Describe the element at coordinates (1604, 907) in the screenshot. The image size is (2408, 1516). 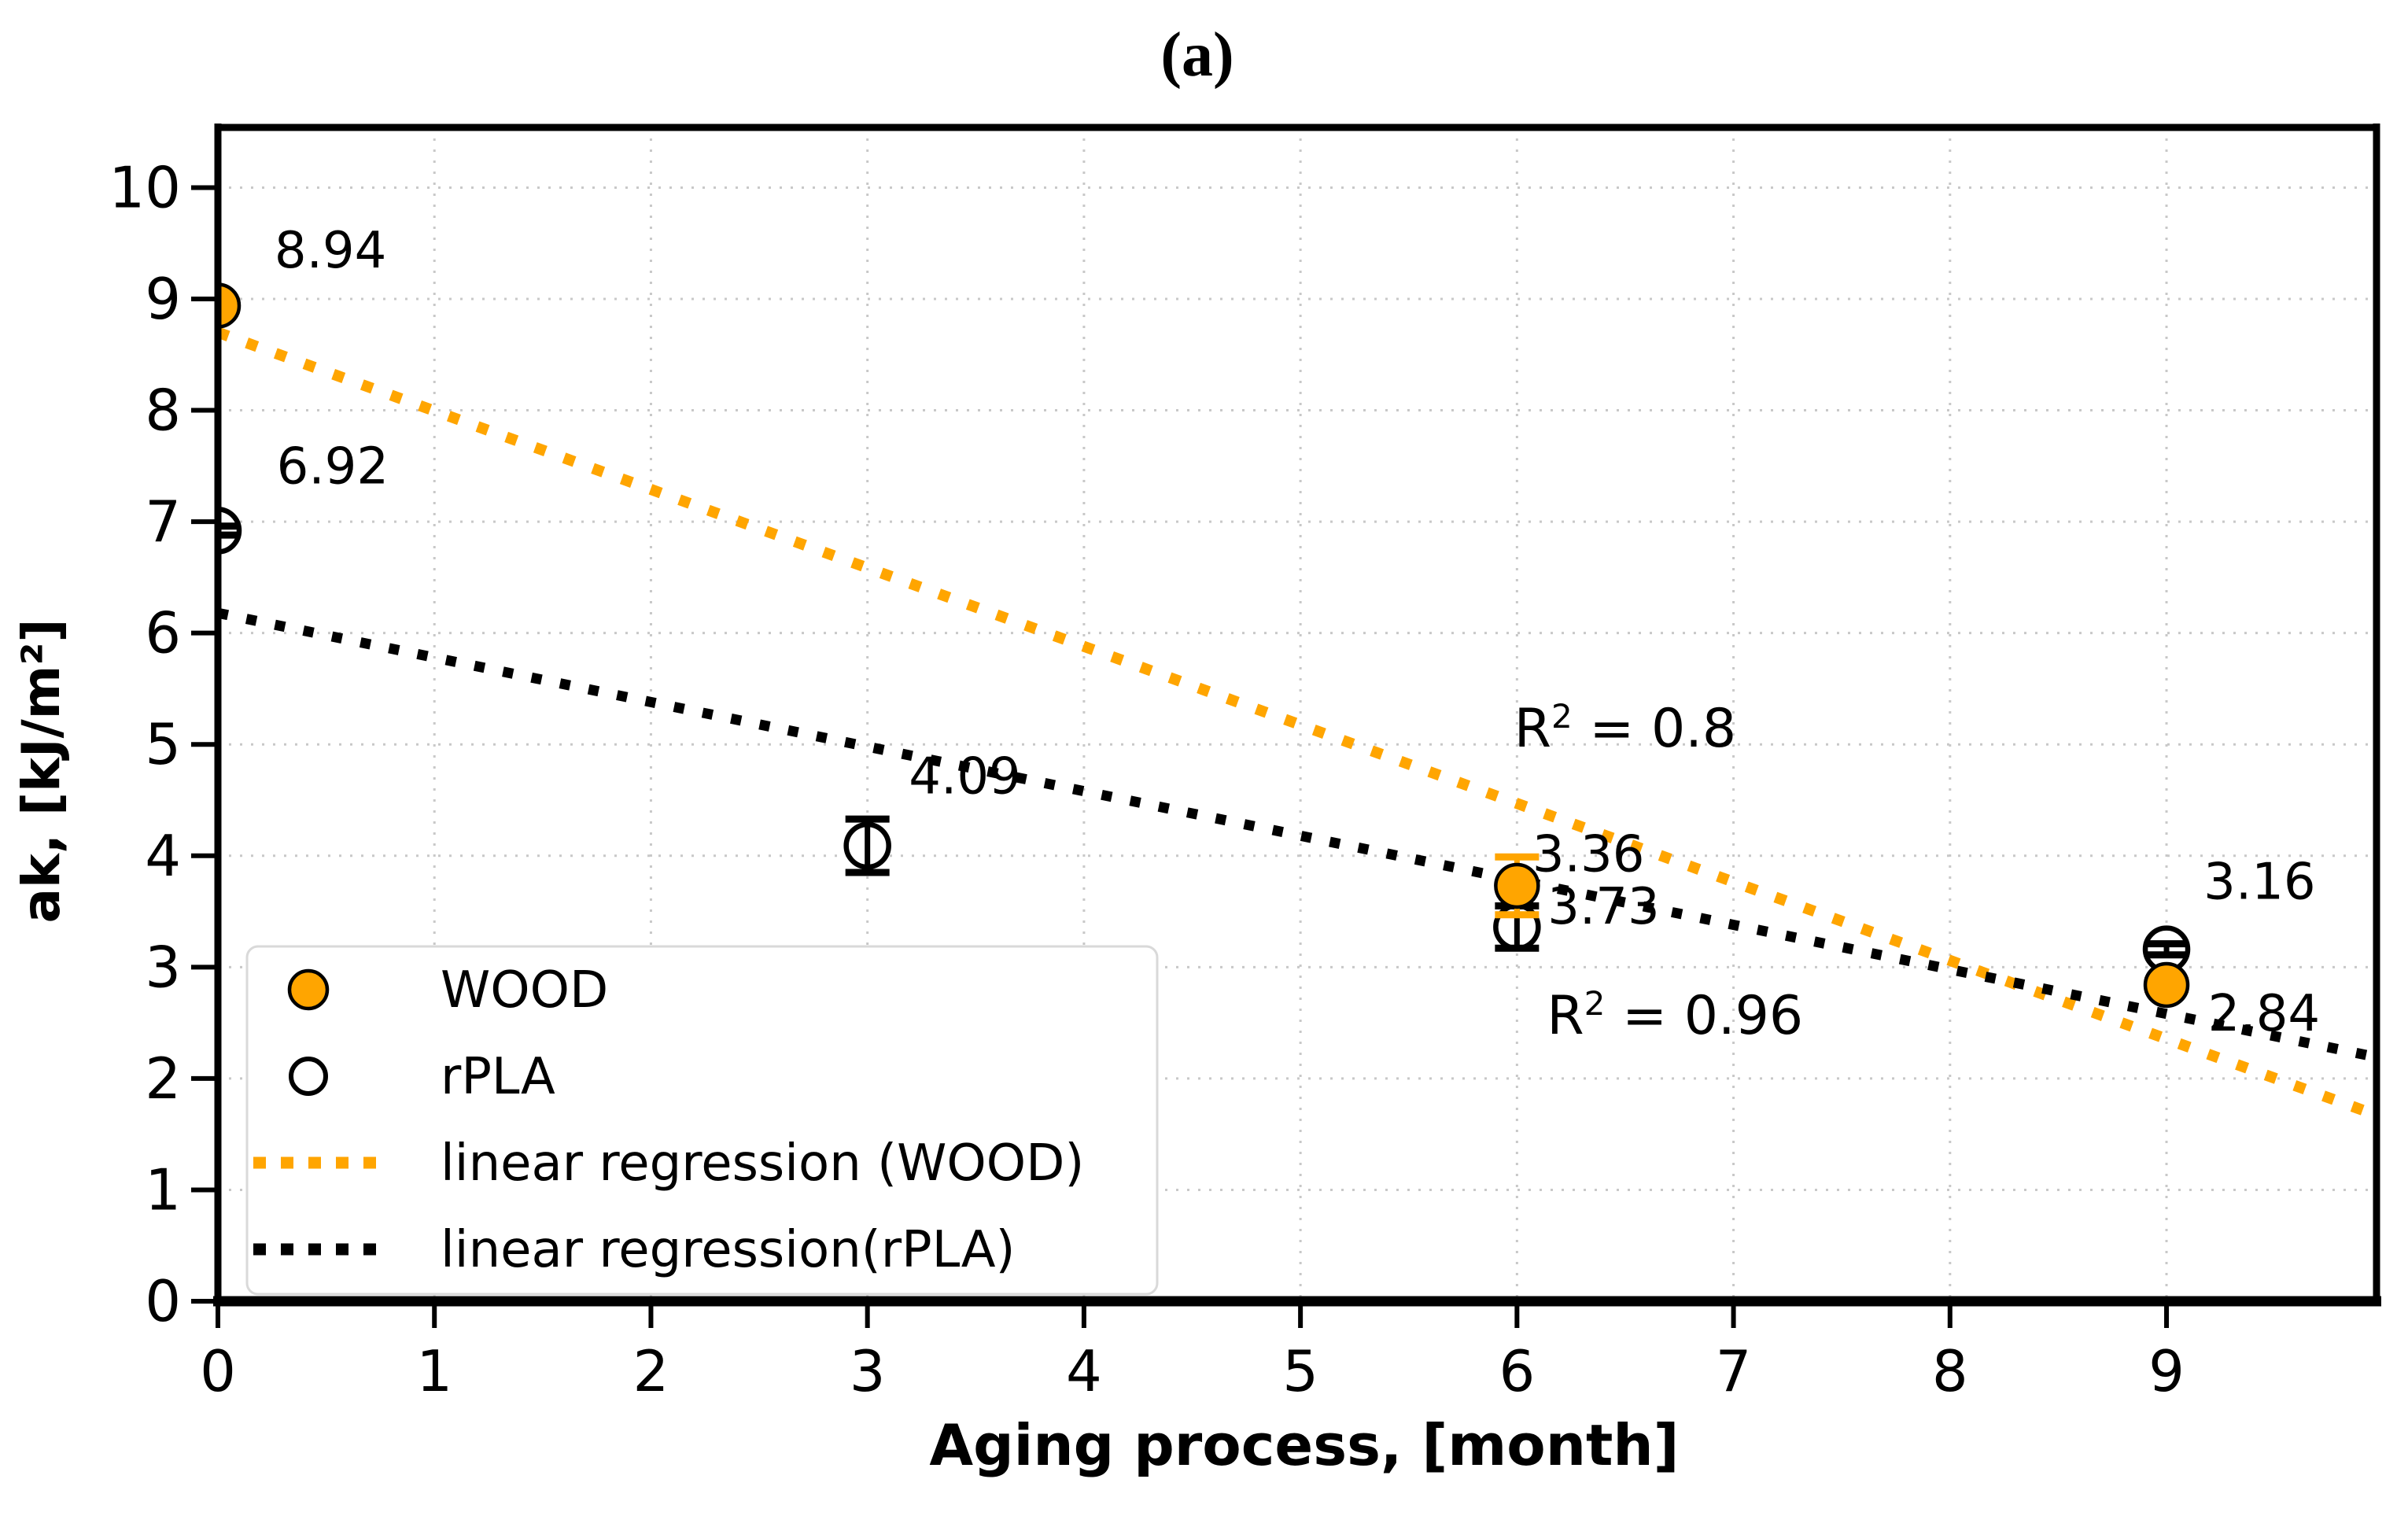
I see `point-value-label: 3.73` at that location.